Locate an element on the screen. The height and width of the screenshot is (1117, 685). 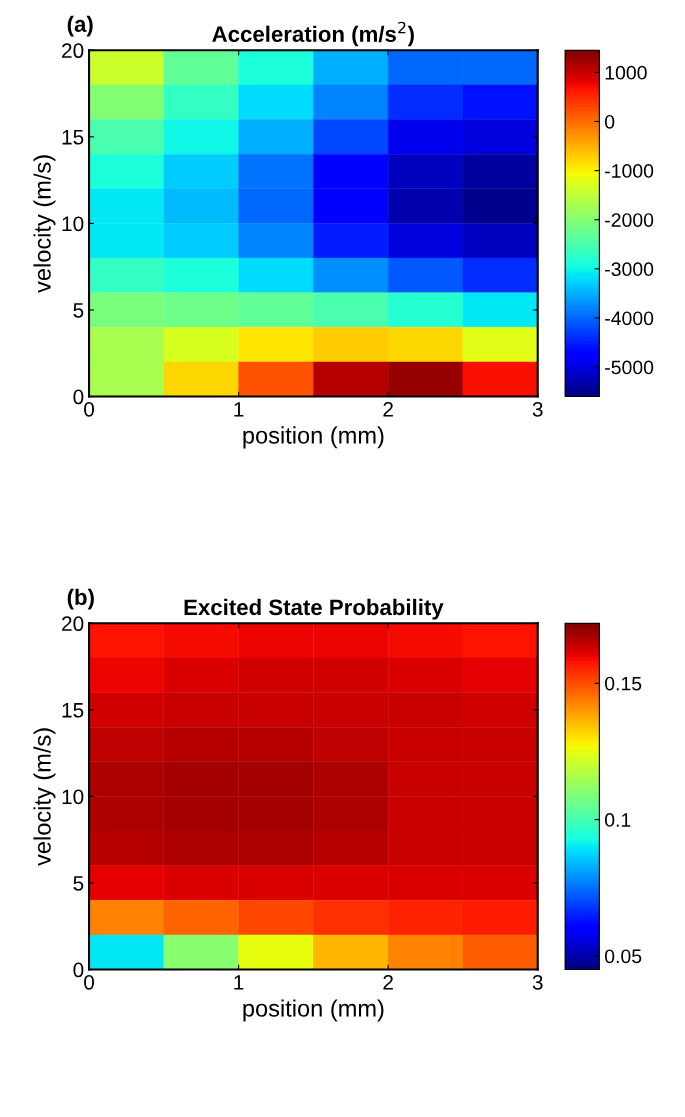
color-bar-label: 1000 is located at coordinates (626, 72).